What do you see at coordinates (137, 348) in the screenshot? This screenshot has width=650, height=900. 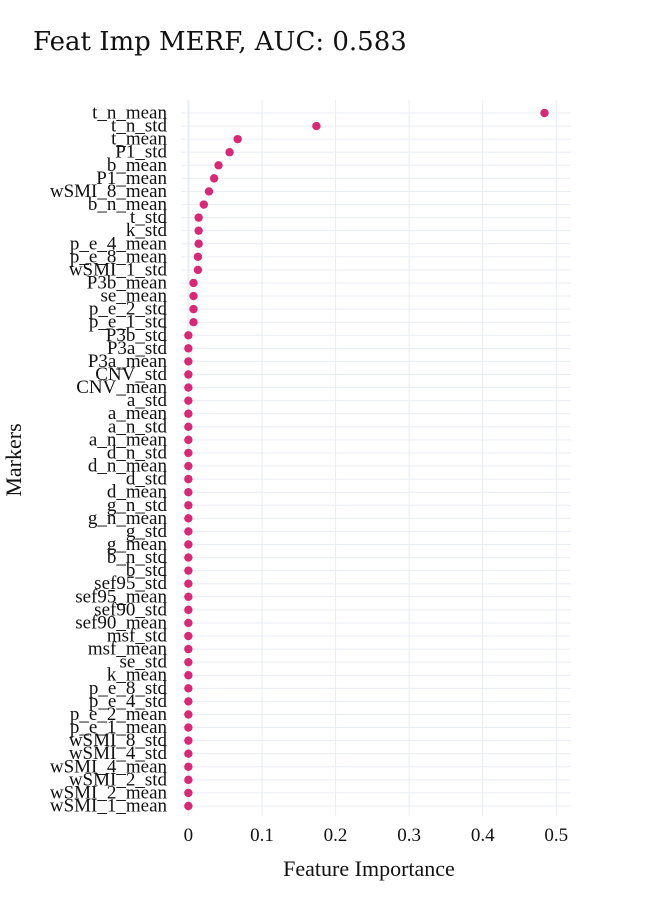 I see `category-label: P3a_std` at bounding box center [137, 348].